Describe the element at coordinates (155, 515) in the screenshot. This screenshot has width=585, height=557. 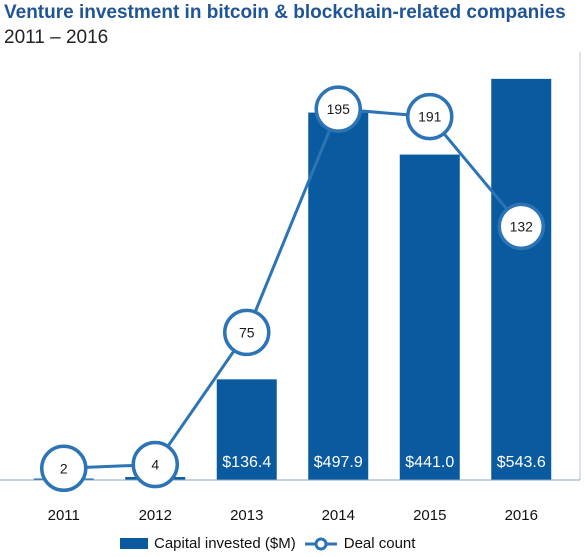
I see `x-tick-label-2012: 2012` at that location.